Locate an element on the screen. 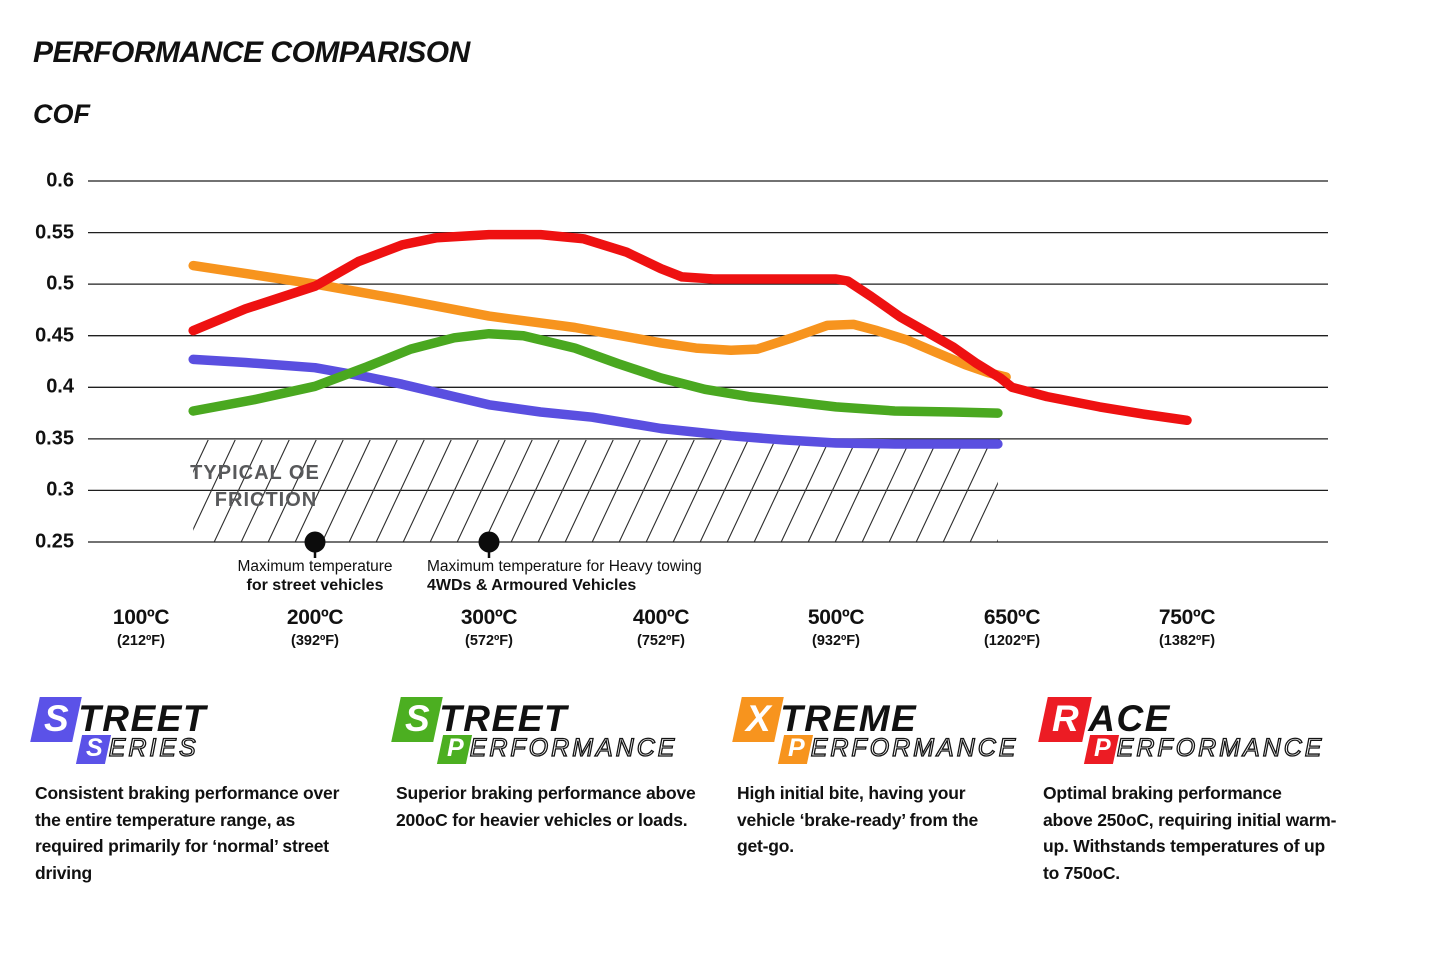 The height and width of the screenshot is (972, 1445). brand-sub-line: S ERIES is located at coordinates (222, 749).